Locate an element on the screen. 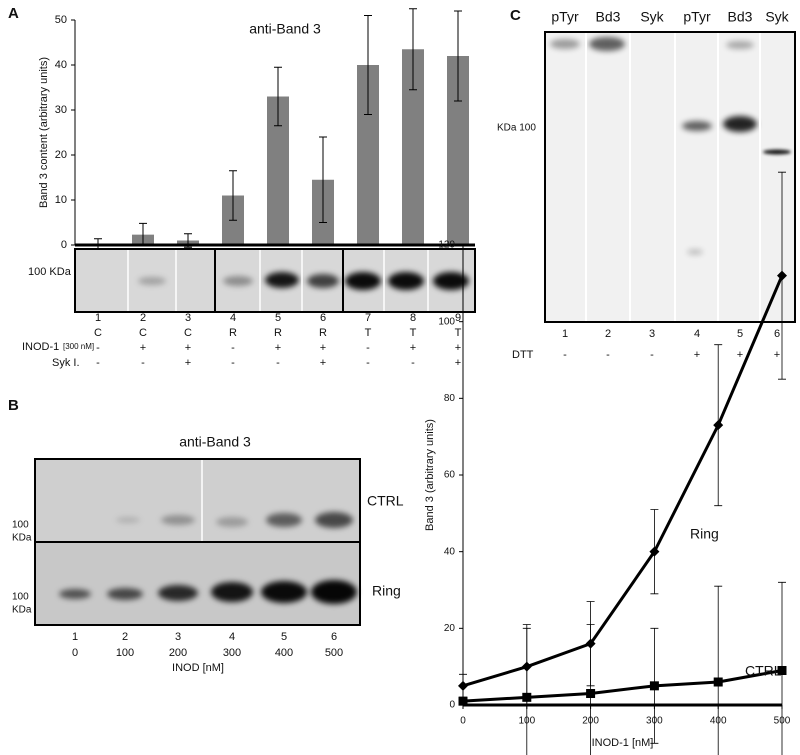 The height and width of the screenshot is (755, 800). y-tick-label: 120 is located at coordinates (446, 245).